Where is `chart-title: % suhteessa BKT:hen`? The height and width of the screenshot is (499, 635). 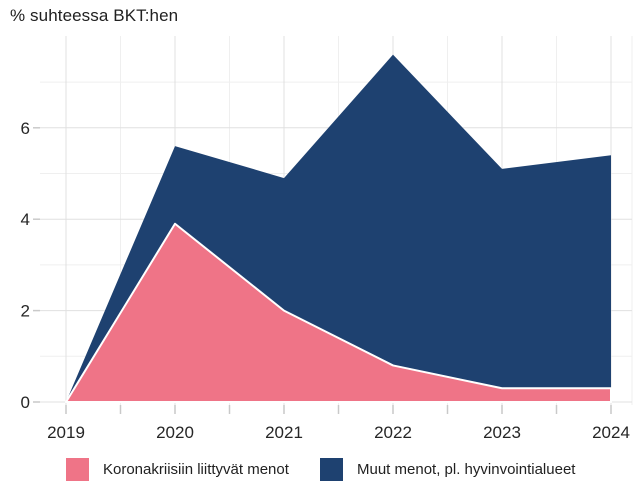 chart-title: % suhteessa BKT:hen is located at coordinates (94, 15).